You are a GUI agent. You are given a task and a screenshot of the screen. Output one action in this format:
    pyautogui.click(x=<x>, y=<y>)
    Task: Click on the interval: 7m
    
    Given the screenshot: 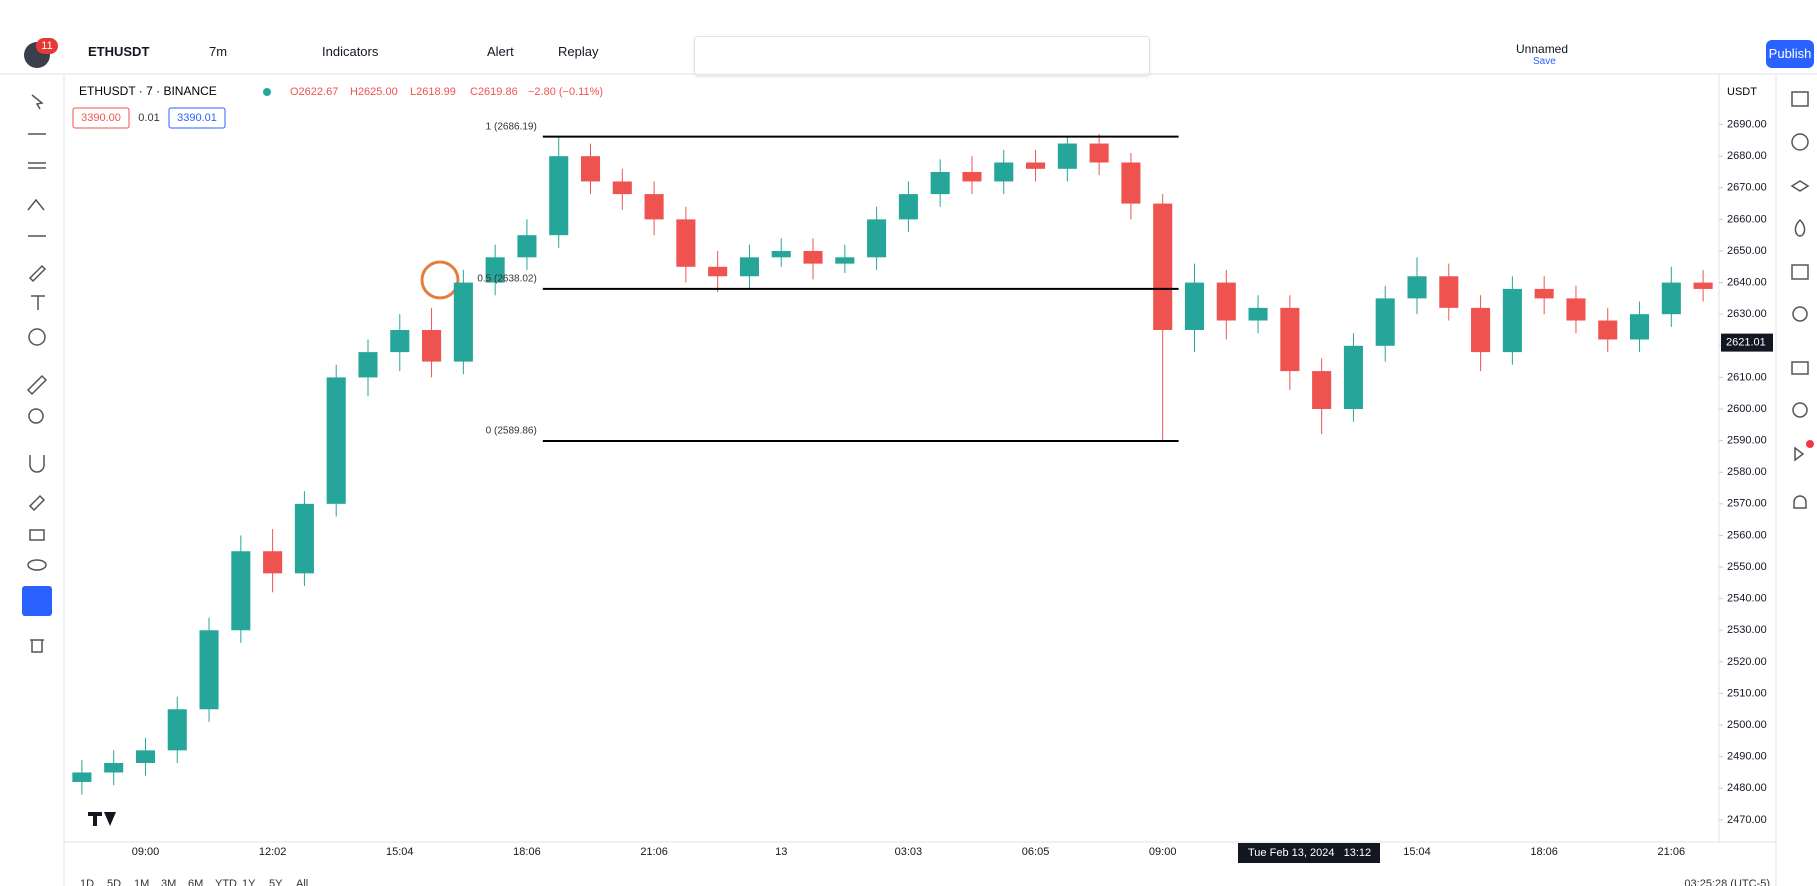 What is the action you would take?
    pyautogui.click(x=218, y=51)
    